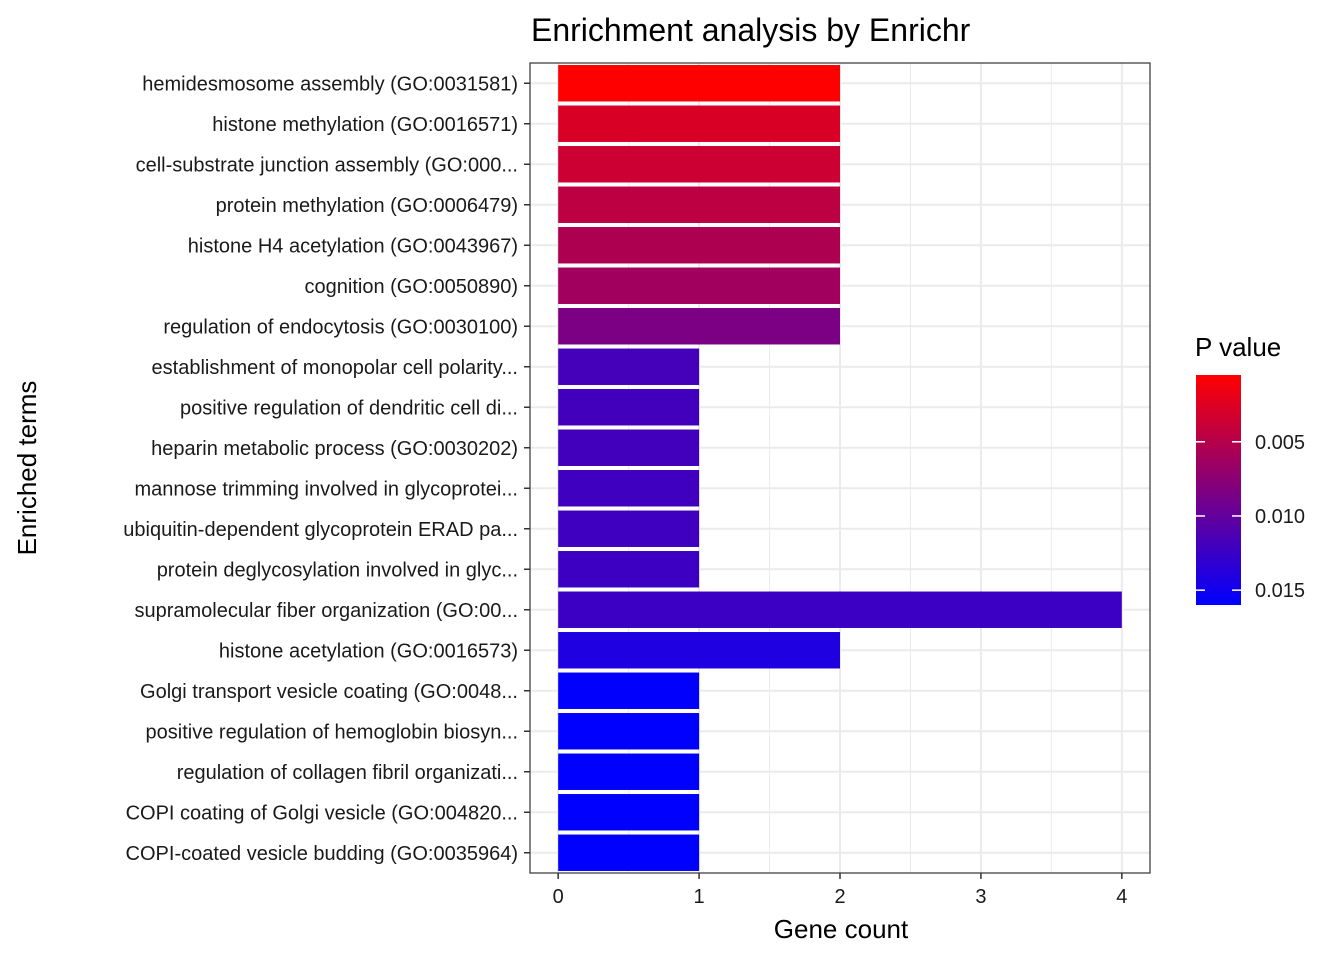 The height and width of the screenshot is (960, 1344). What do you see at coordinates (368, 651) in the screenshot?
I see `y-tick-label: histone acetylation (GO:0016573)` at bounding box center [368, 651].